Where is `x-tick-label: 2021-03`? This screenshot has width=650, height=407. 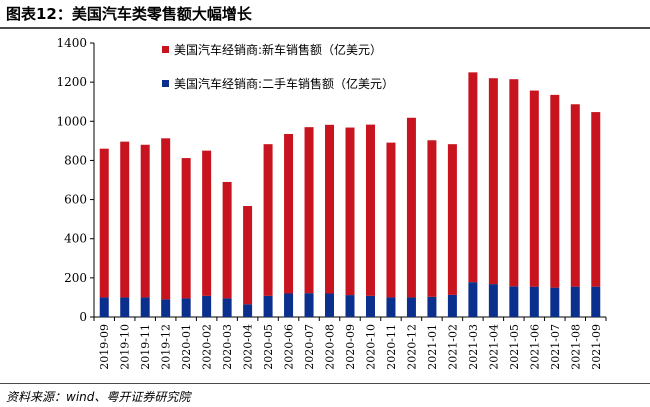
x-tick-label: 2021-03 is located at coordinates (473, 347).